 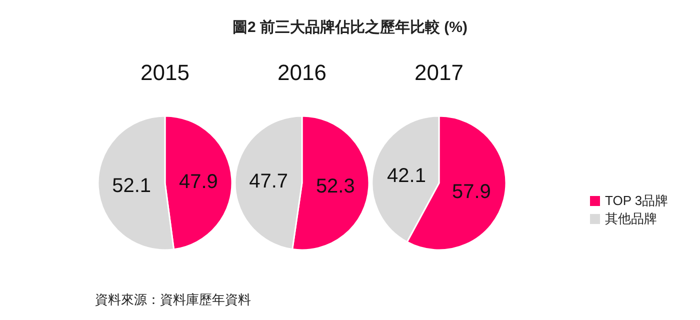 What do you see at coordinates (173, 299) in the screenshot?
I see `source-note: 資料來源：資料庫歷年資料` at bounding box center [173, 299].